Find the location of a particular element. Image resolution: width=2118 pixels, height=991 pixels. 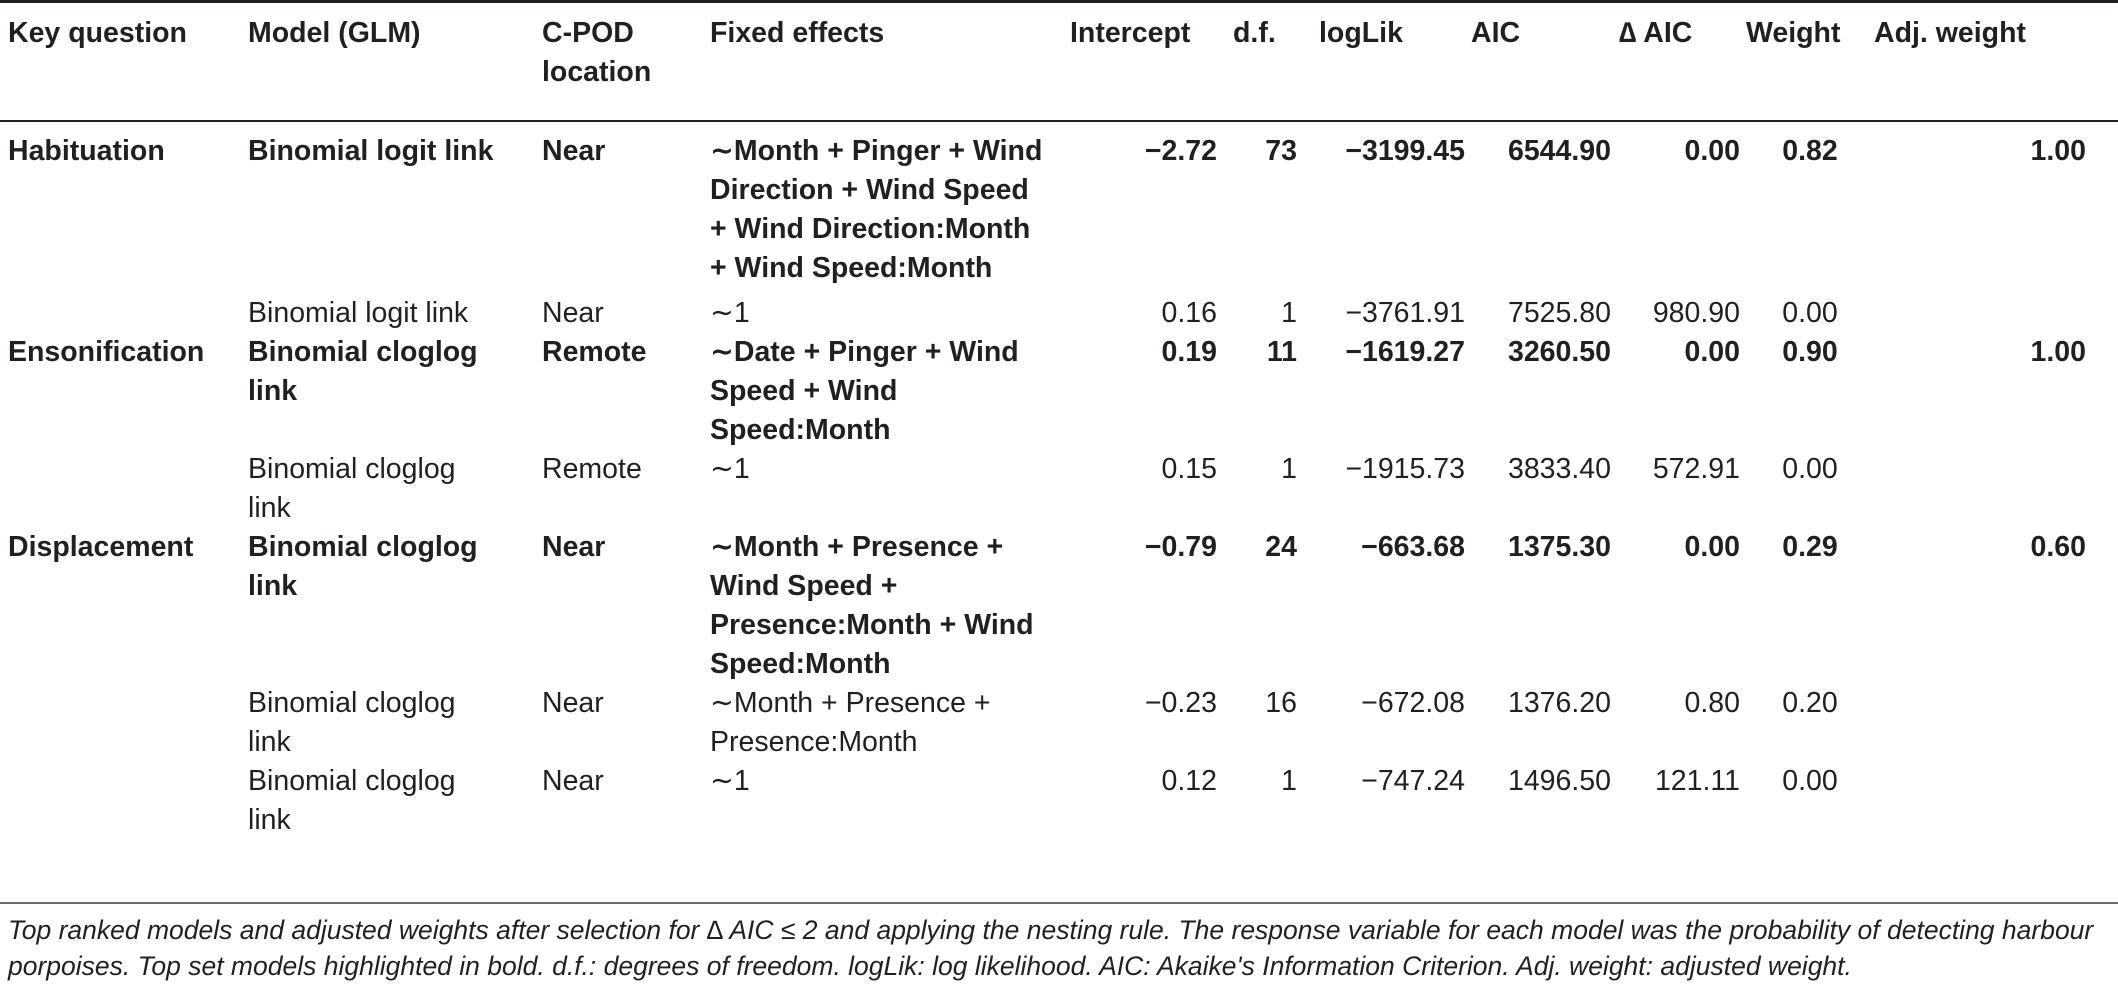

header-rule is located at coordinates (1059, 121).